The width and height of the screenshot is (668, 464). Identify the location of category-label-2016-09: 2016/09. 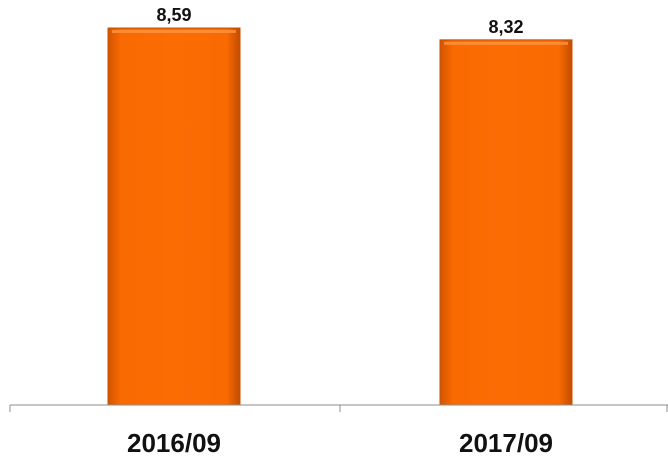
(174, 443).